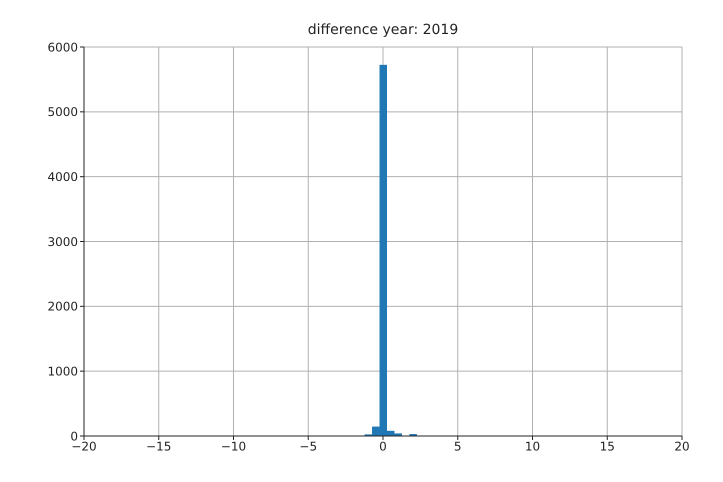  Describe the element at coordinates (62, 47) in the screenshot. I see `y-tick-label: 6000` at that location.